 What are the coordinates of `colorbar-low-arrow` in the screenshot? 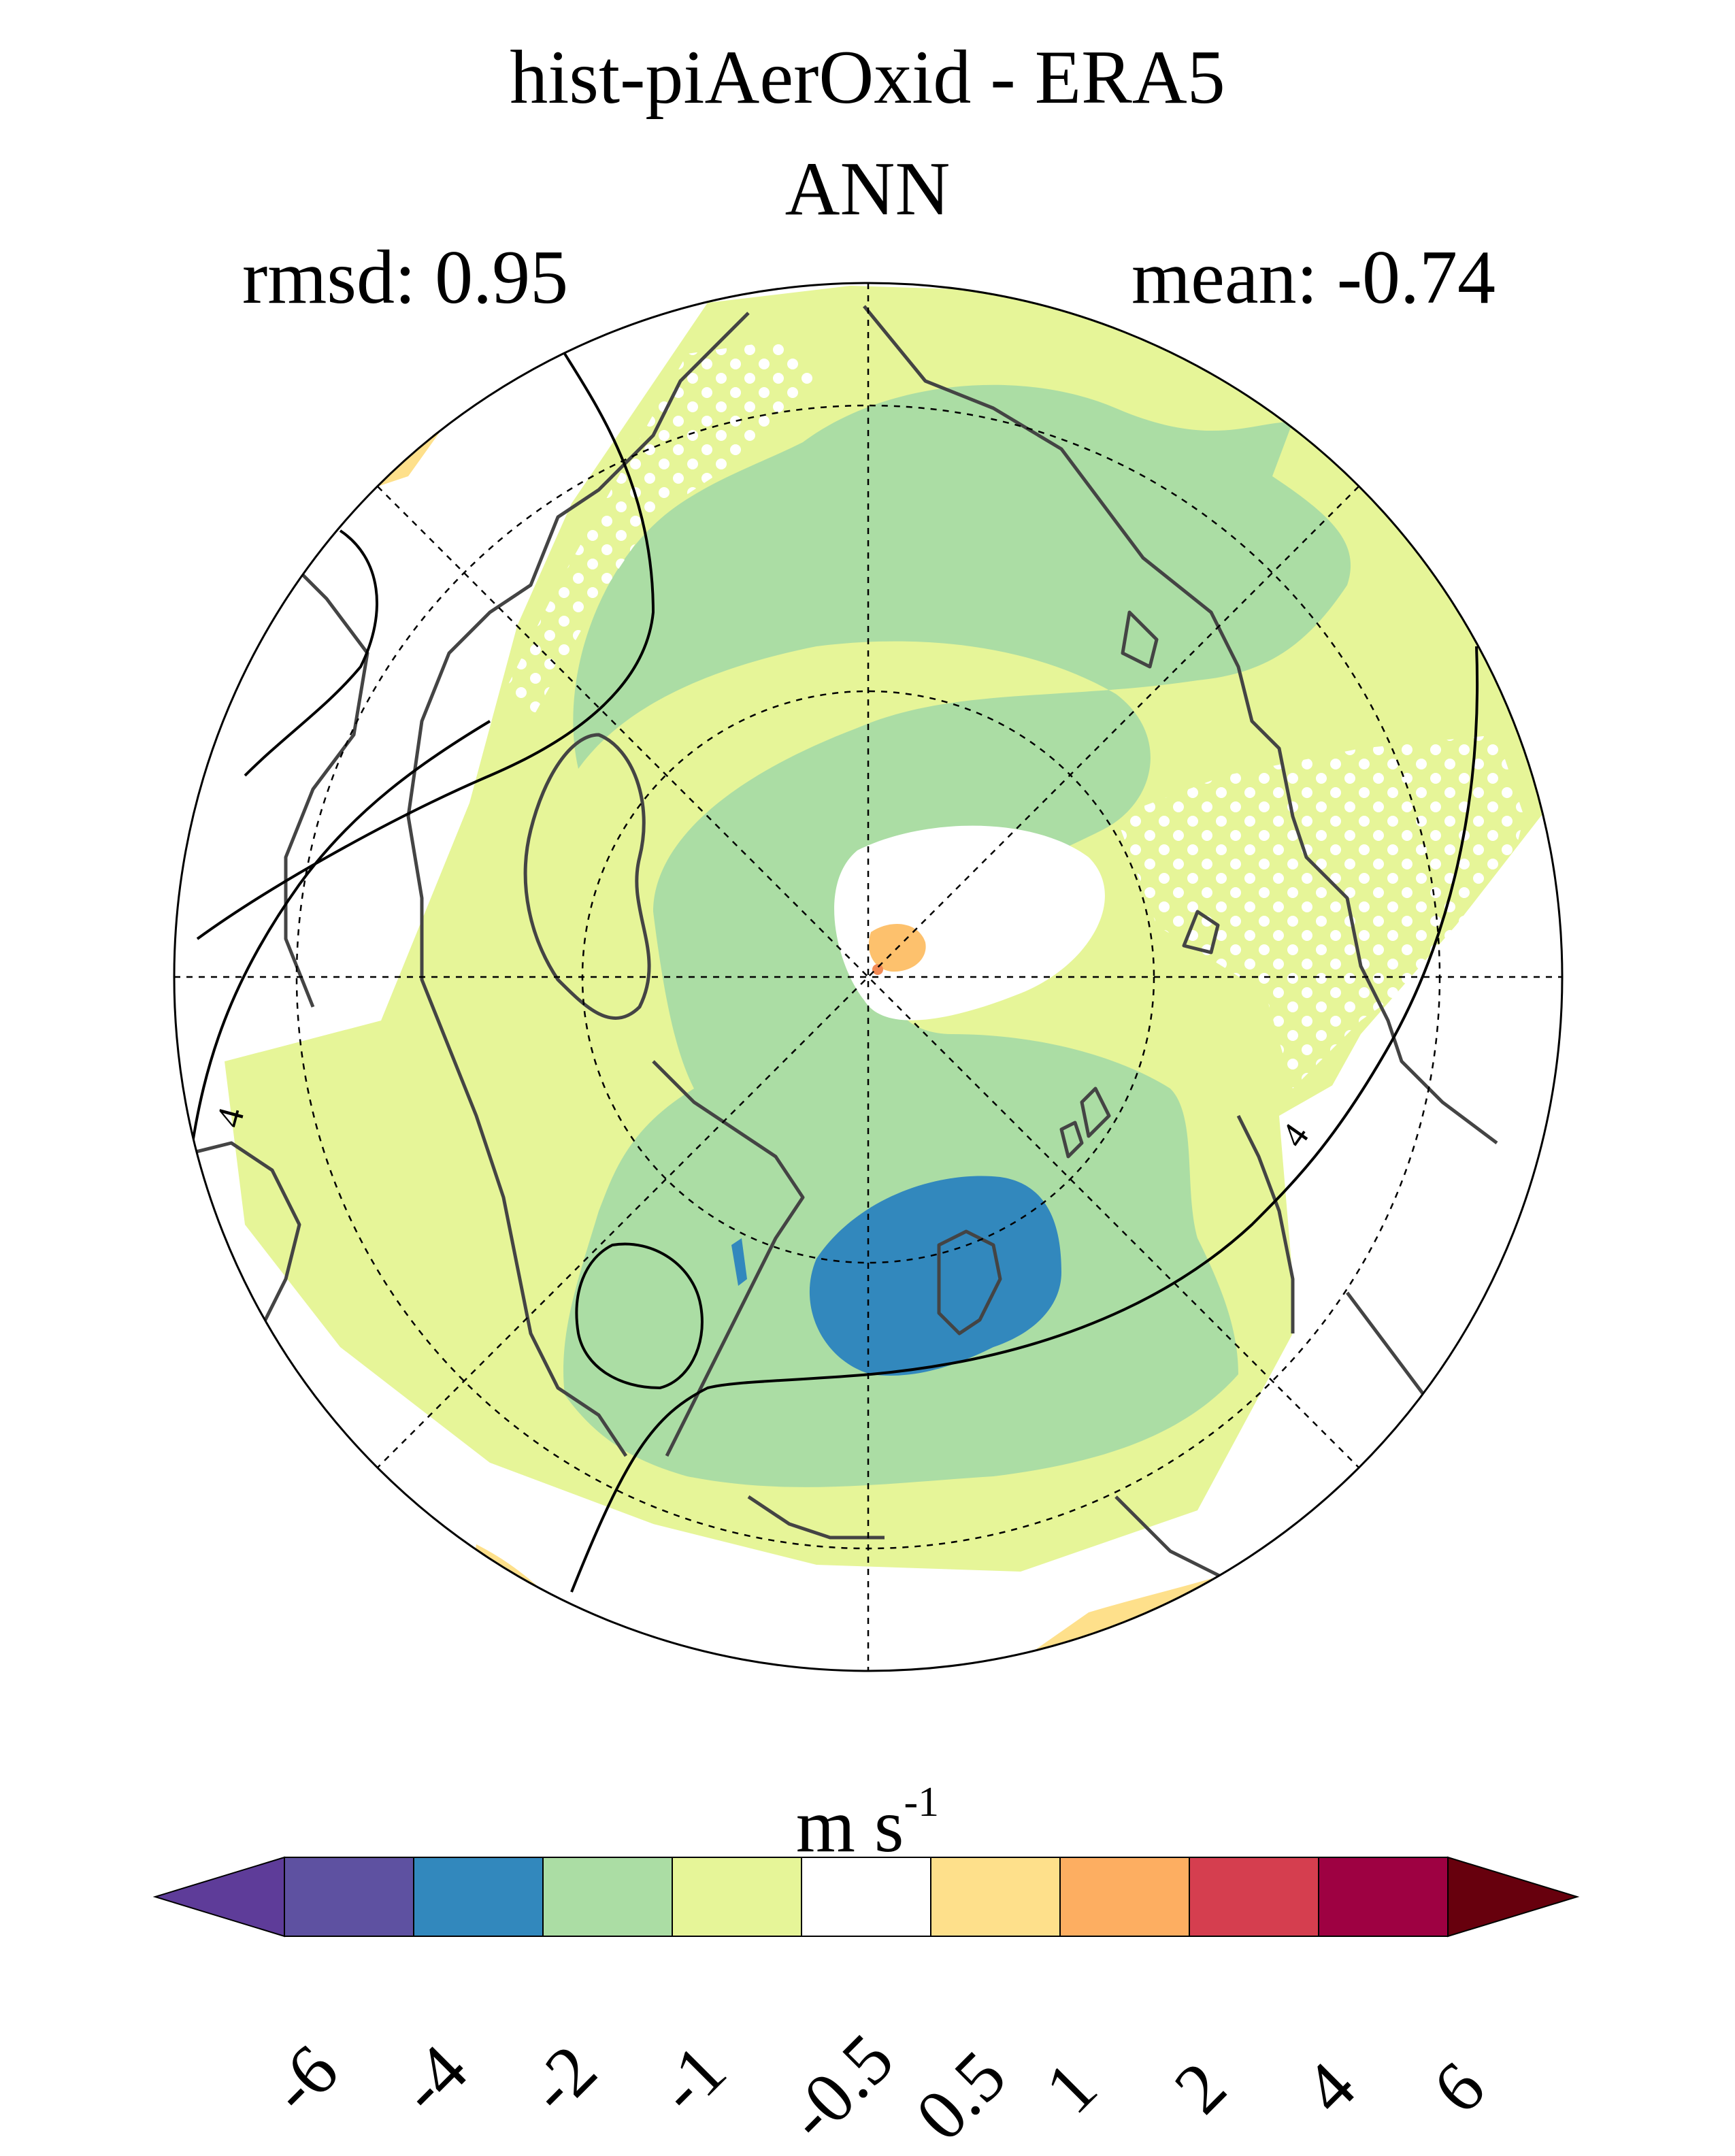 It's located at (218, 1897).